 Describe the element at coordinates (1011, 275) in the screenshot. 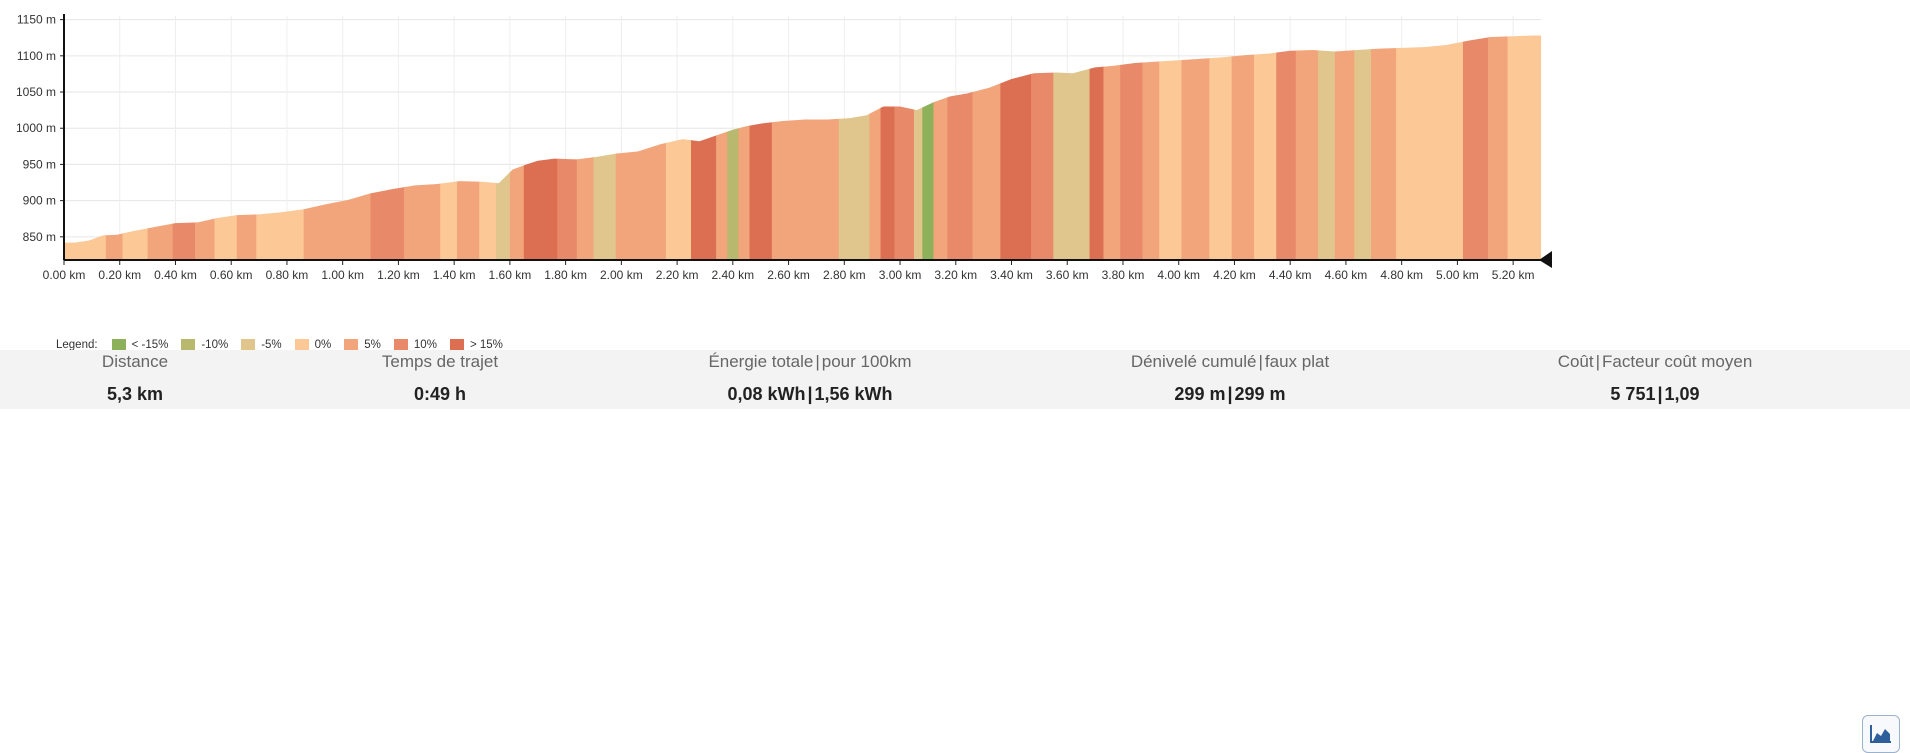

I see `x-tick-label: 3.40 km` at that location.